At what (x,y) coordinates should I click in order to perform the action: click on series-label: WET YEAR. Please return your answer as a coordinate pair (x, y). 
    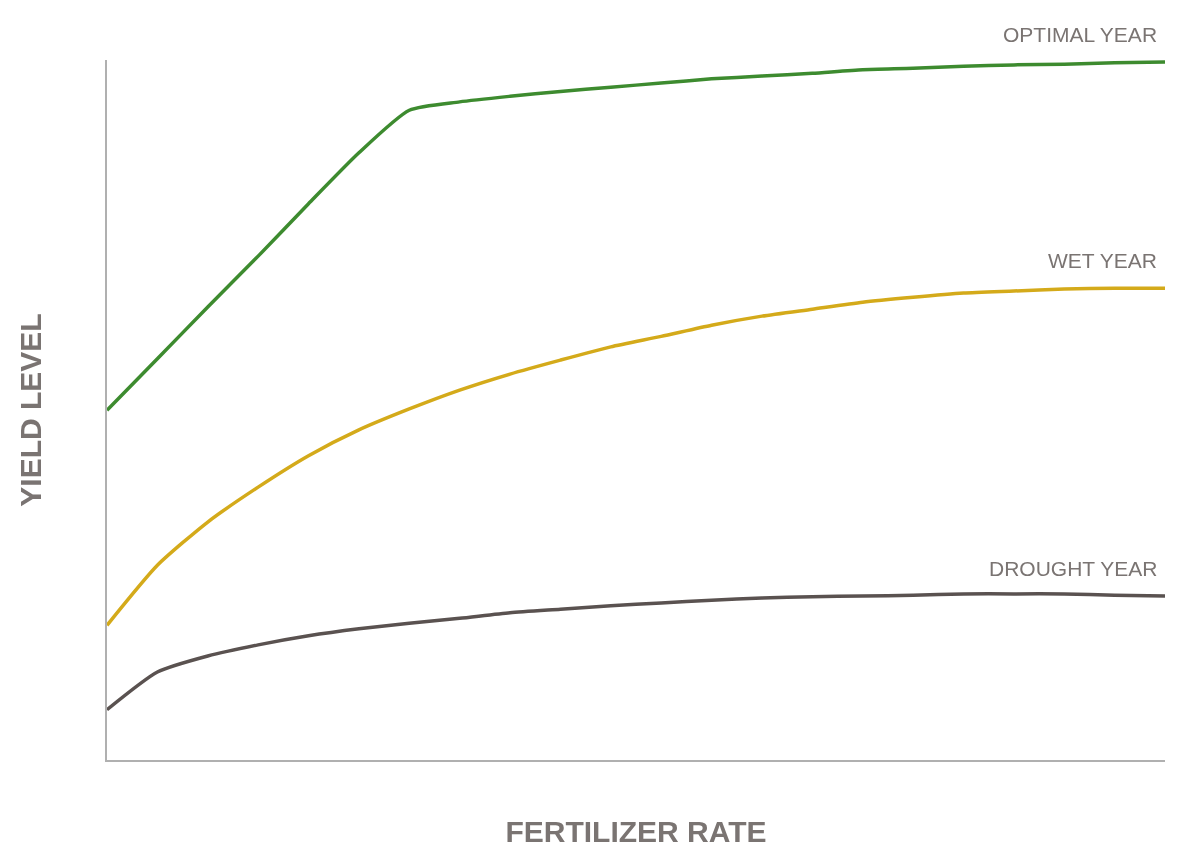
    Looking at the image, I should click on (1102, 260).